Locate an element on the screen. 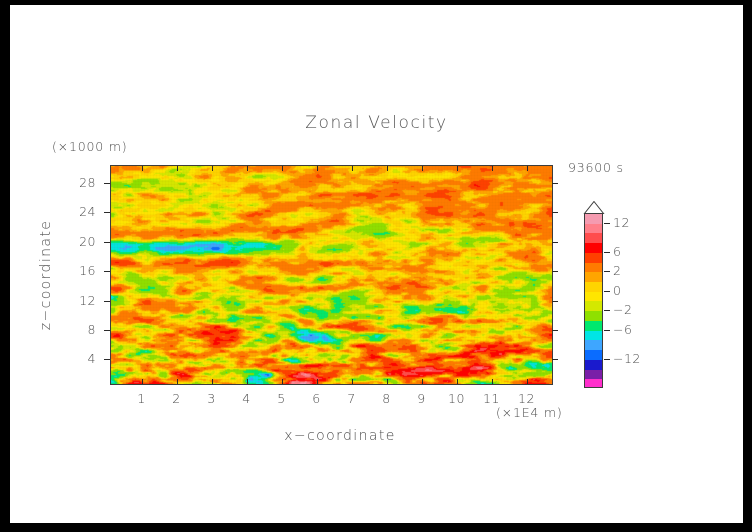  x-axis-tick-label: 8 is located at coordinates (386, 398).